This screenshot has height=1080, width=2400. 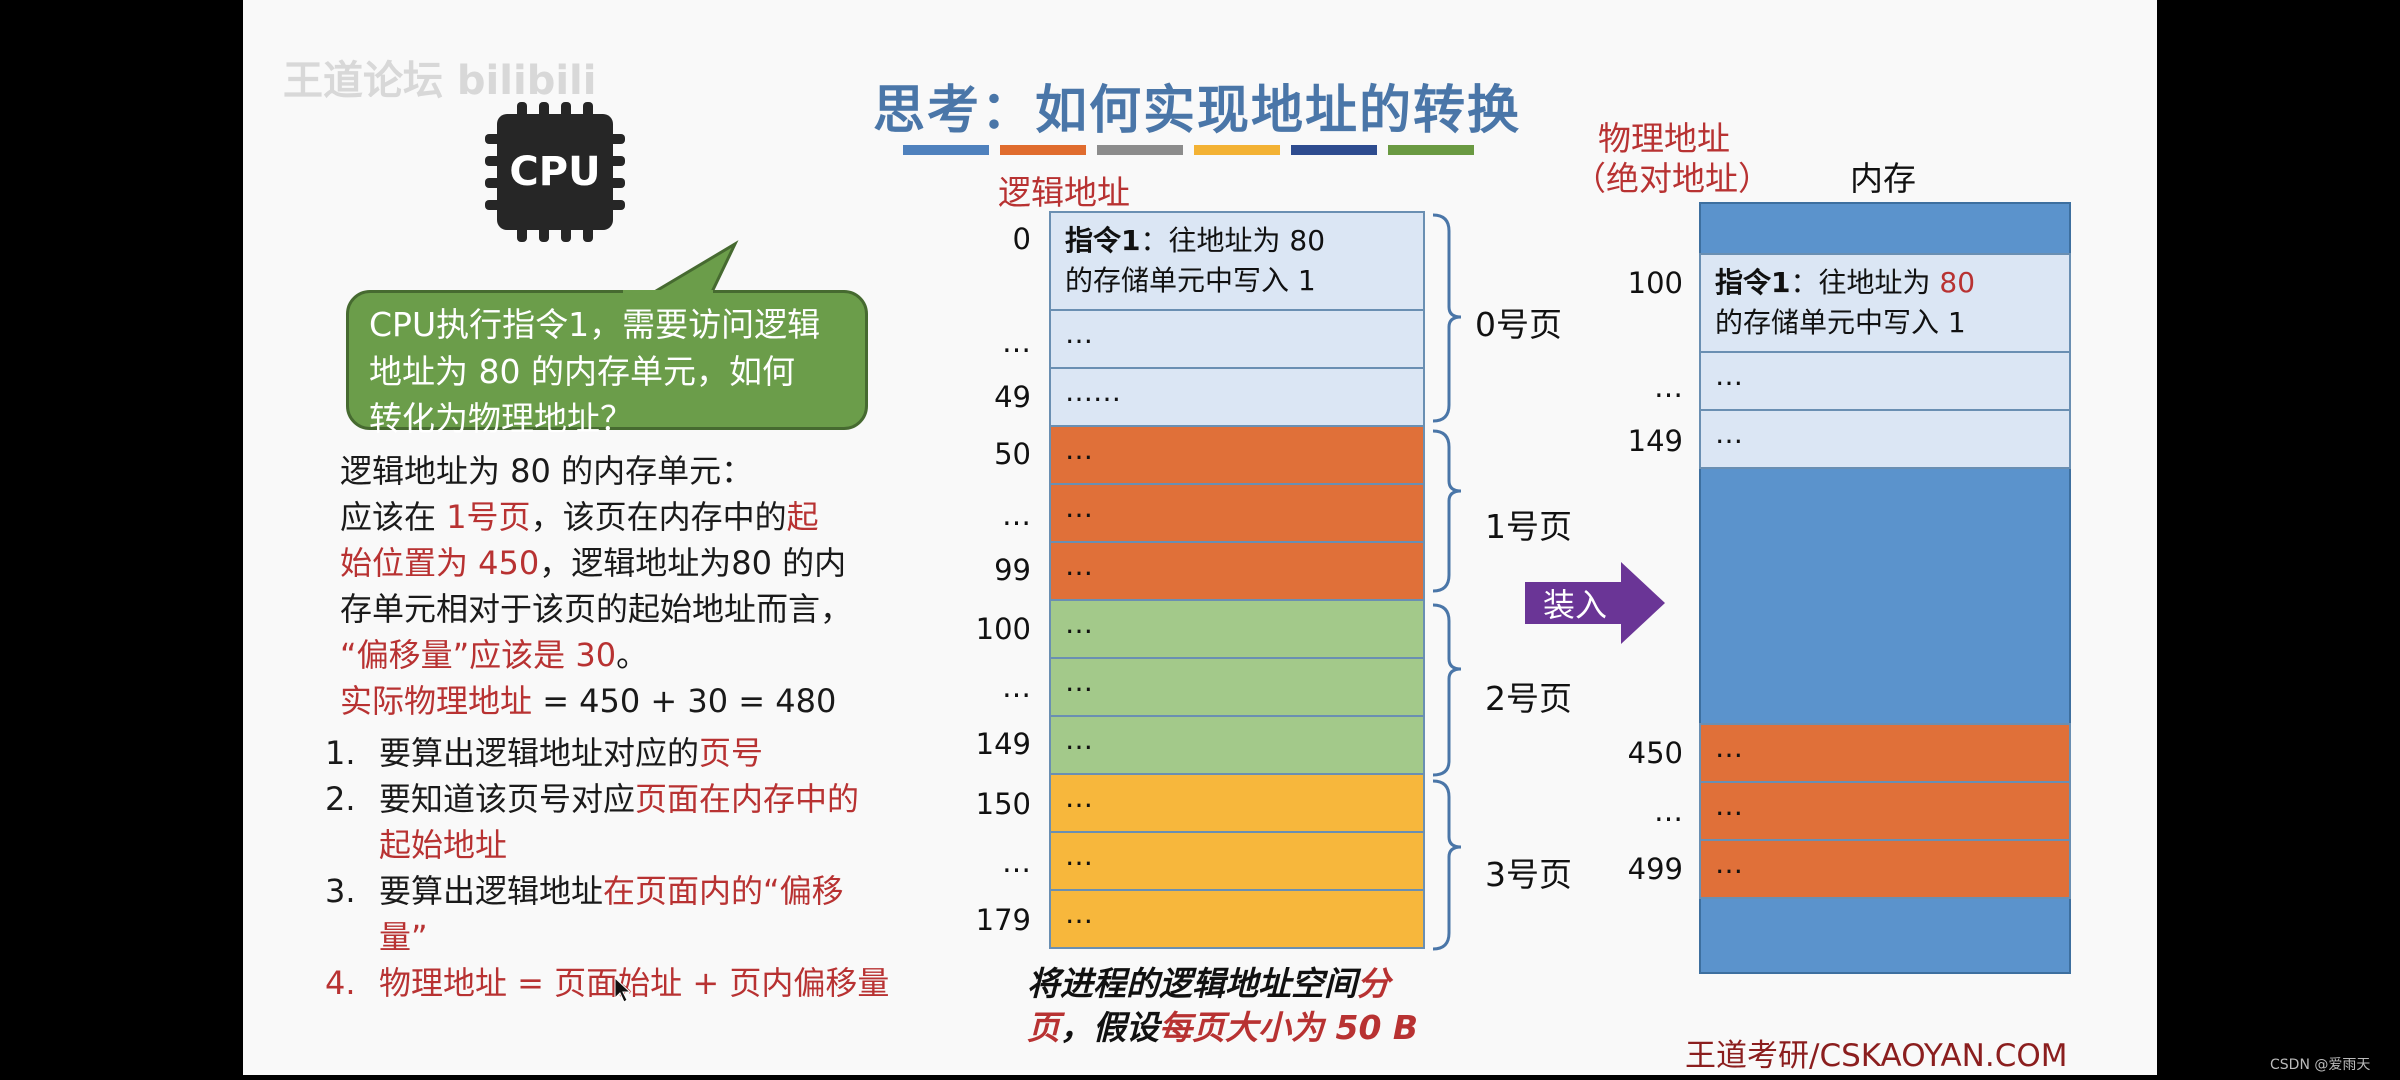 I want to click on explain-line: 始位置为 450，逻辑地址为80 的内, so click(x=593, y=563).